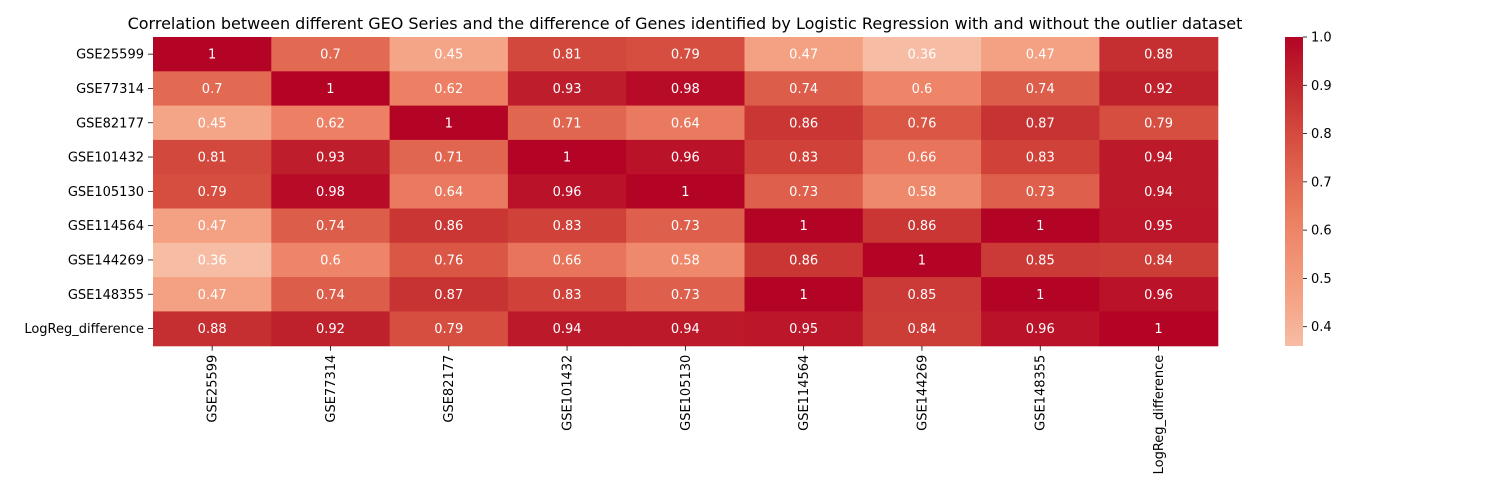  Describe the element at coordinates (330, 260) in the screenshot. I see `cell-value-label: 0.6` at that location.